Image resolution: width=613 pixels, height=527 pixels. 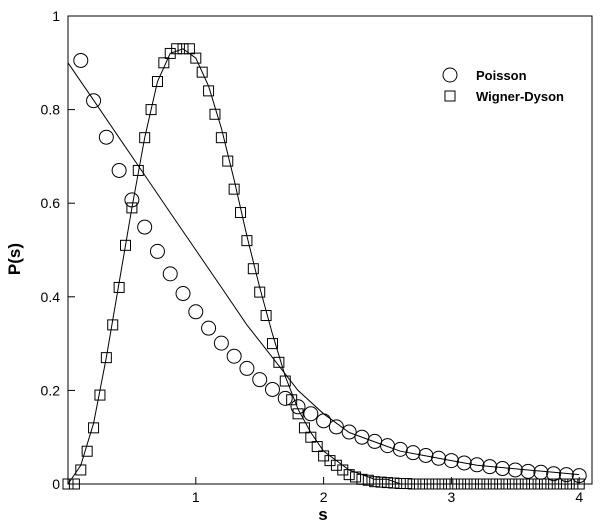 I want to click on x-tick-label: 2, so click(x=324, y=497).